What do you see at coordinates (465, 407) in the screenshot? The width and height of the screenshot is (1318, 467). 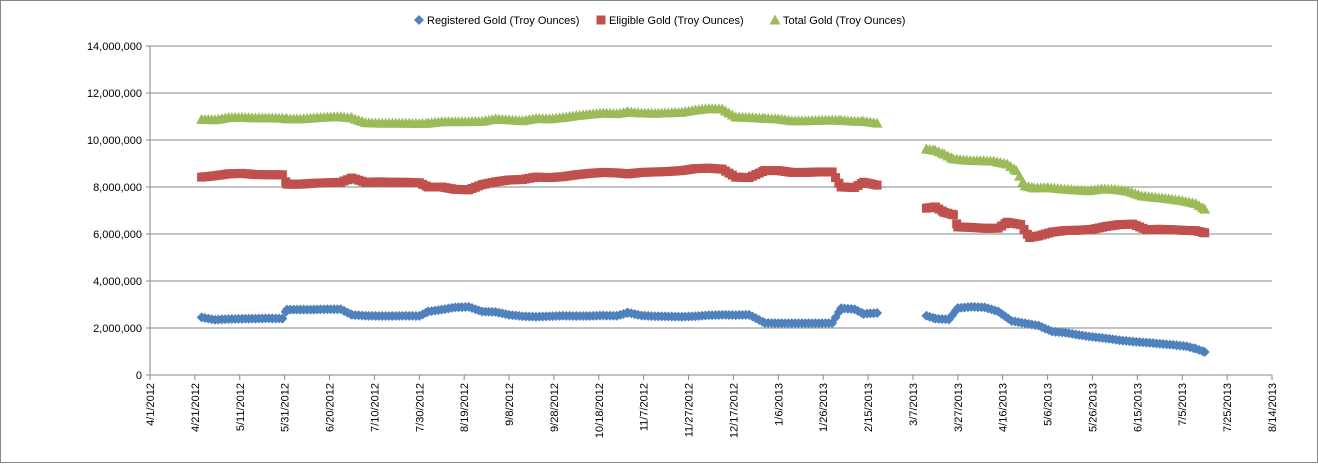 I see `x-tick-label: 8/19/2012` at bounding box center [465, 407].